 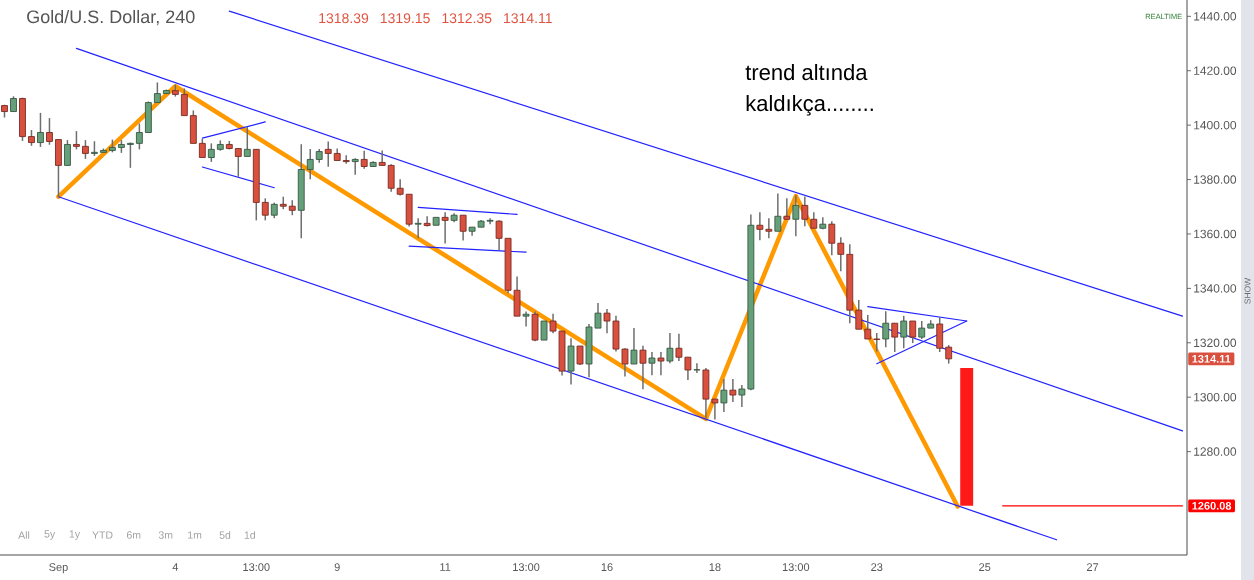 I want to click on annotation: All, so click(x=24, y=535).